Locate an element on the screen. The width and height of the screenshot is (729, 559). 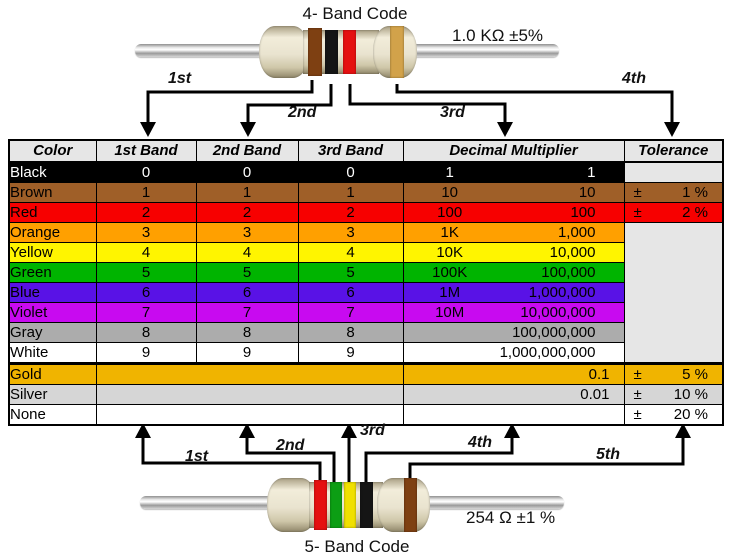
pointer-label-4th-bottom: 4th is located at coordinates (480, 442).